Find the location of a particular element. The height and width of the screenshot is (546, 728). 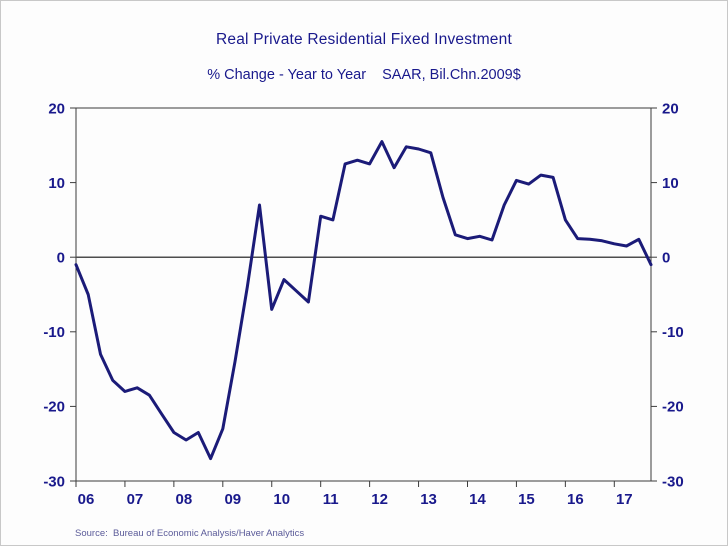

y-axis-label-right: 0 is located at coordinates (666, 257).